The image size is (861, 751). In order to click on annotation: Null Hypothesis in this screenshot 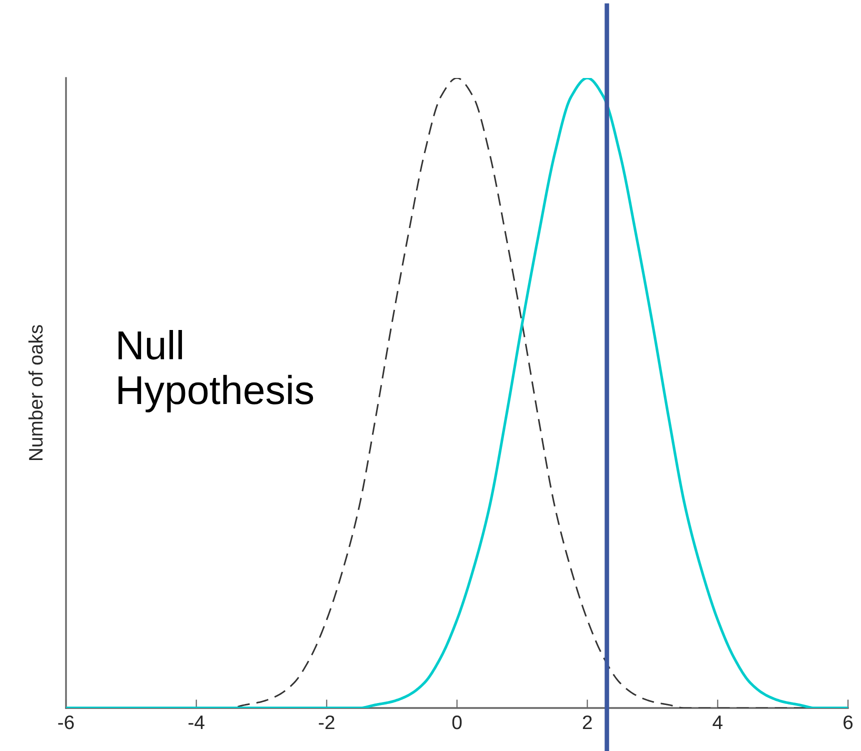, I will do `click(216, 371)`.